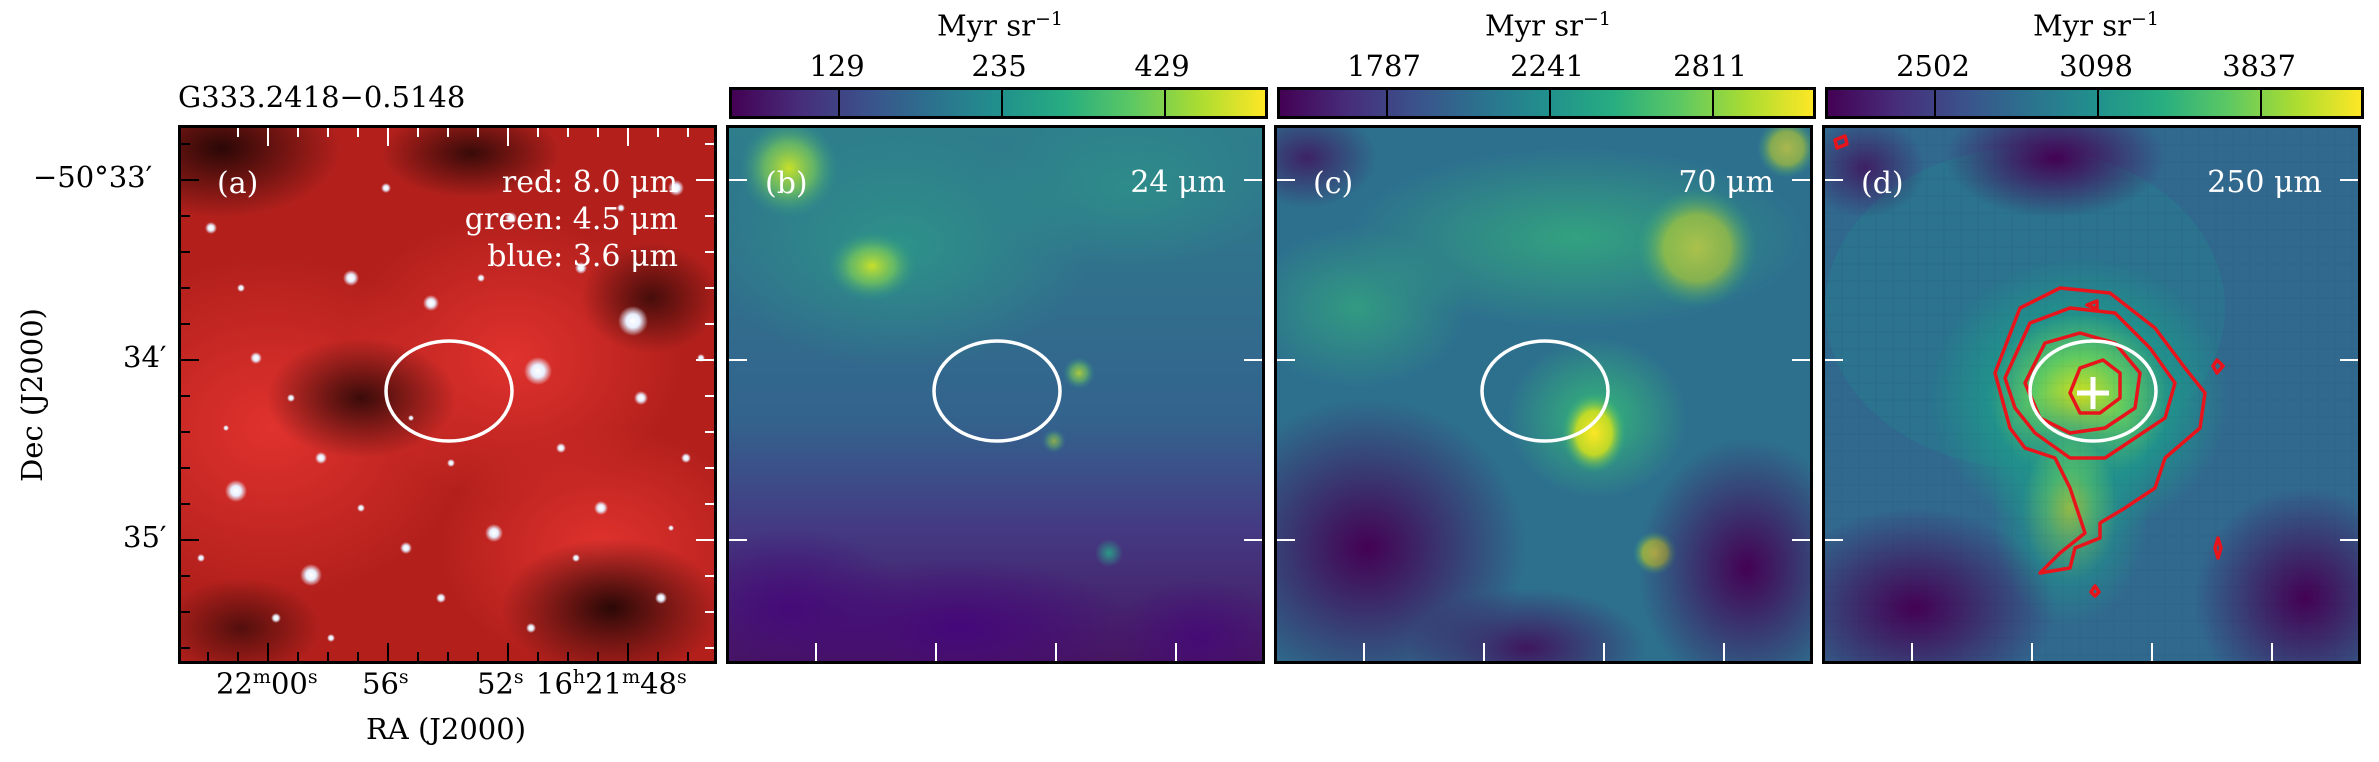  What do you see at coordinates (446, 729) in the screenshot?
I see `x-axis-label: RA (J2000)` at bounding box center [446, 729].